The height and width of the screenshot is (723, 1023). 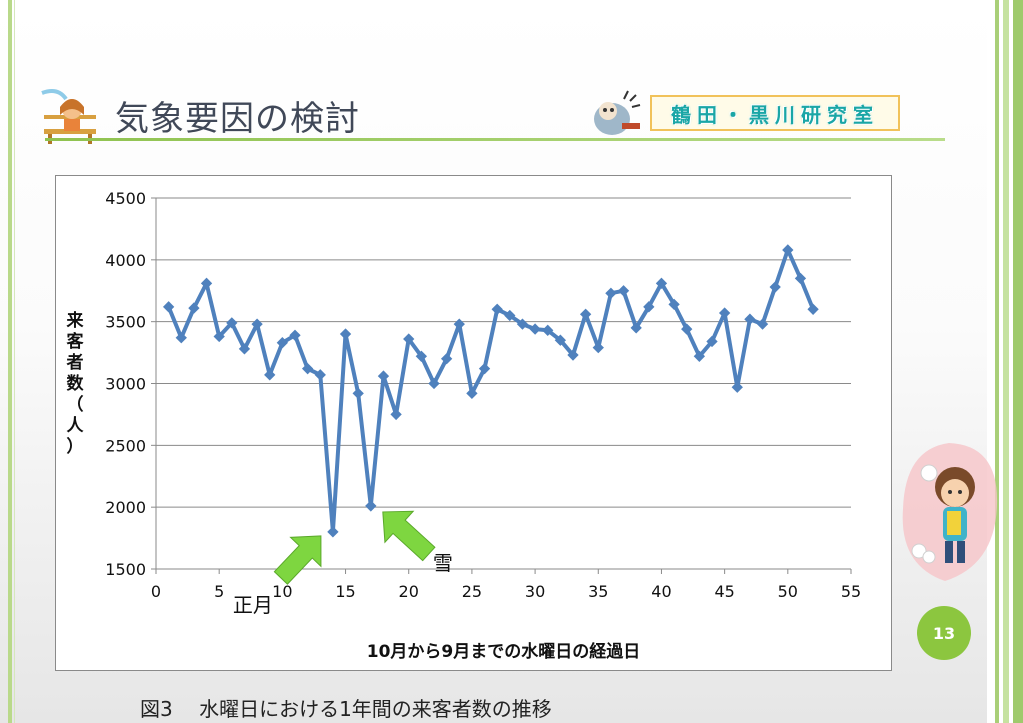 What do you see at coordinates (125, 384) in the screenshot?
I see `y-tick-label: 3000` at bounding box center [125, 384].